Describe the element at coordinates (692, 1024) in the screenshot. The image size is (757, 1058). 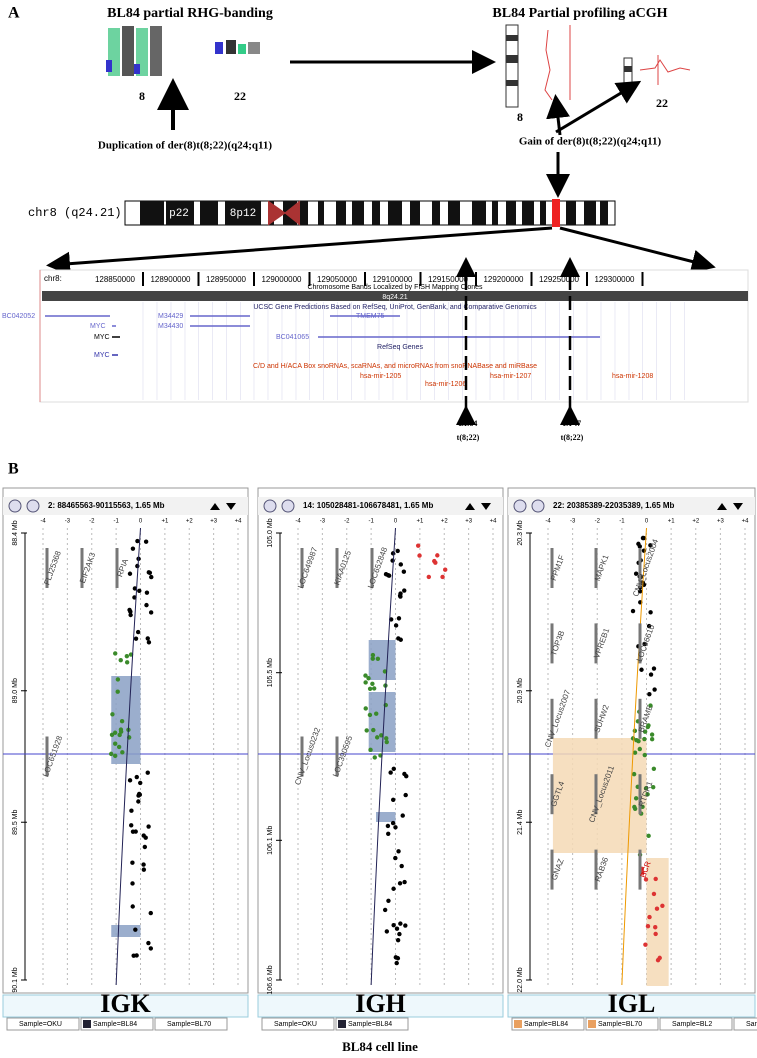
I see `sample-label: Sample=BL2` at that location.